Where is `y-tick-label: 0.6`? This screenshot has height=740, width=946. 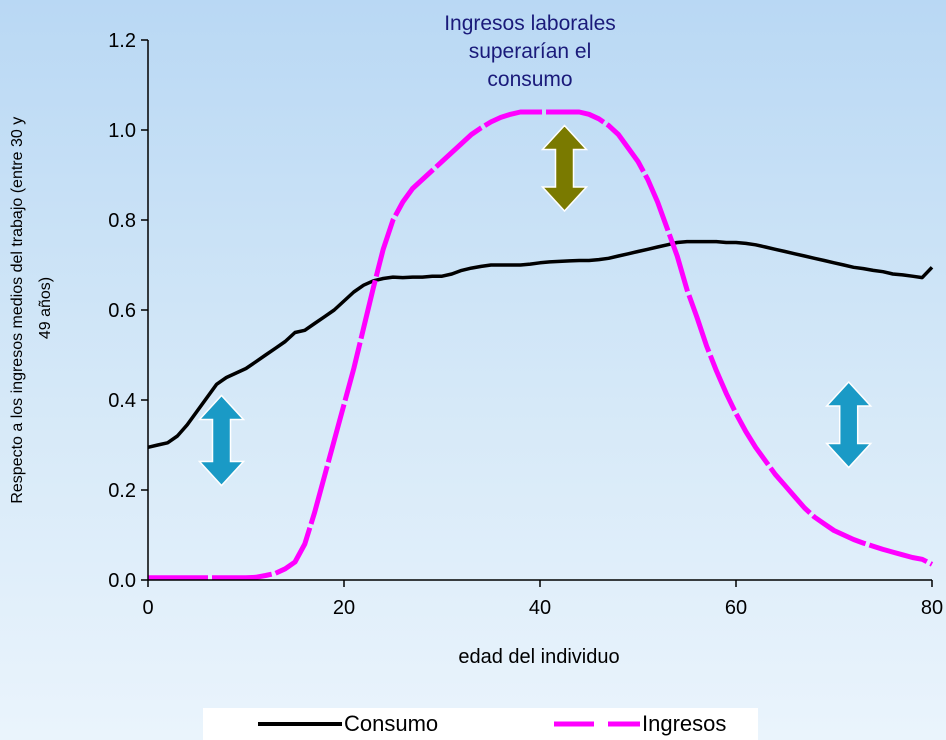 y-tick-label: 0.6 is located at coordinates (122, 311).